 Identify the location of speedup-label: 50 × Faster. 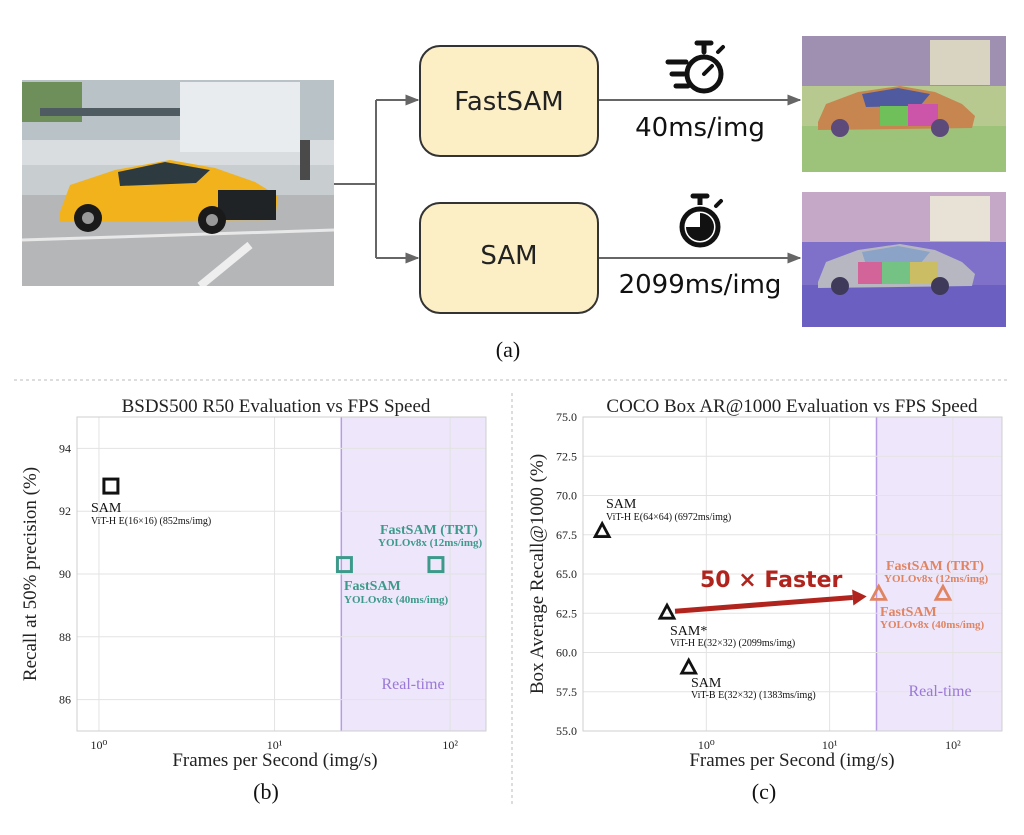
(771, 580).